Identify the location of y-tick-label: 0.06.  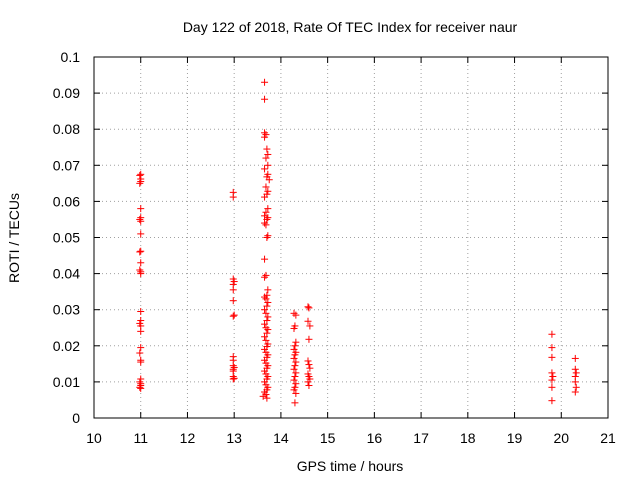
(66, 201).